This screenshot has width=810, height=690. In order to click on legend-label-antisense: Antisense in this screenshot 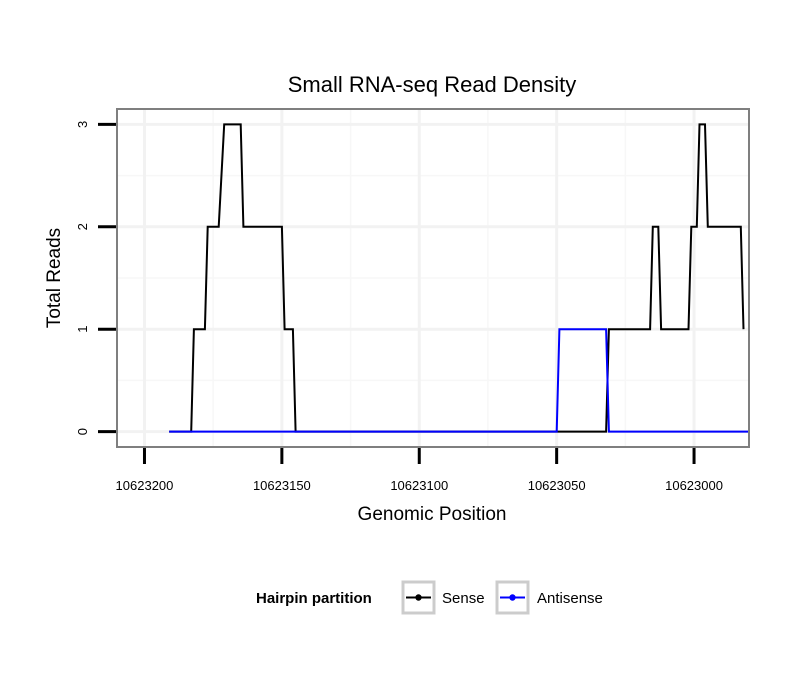, I will do `click(570, 598)`.